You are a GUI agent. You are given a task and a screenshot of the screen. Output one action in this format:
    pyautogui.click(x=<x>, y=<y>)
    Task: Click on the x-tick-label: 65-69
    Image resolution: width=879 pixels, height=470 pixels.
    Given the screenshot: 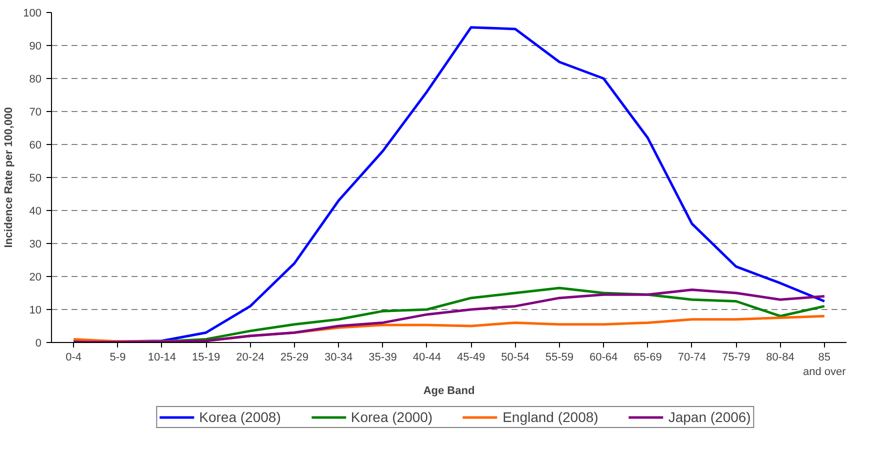 What is the action you would take?
    pyautogui.click(x=648, y=358)
    